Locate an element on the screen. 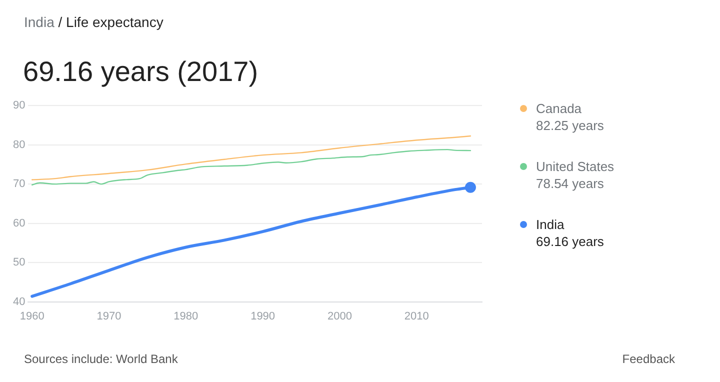 The height and width of the screenshot is (382, 720). x-tick-label: 2010 is located at coordinates (416, 316).